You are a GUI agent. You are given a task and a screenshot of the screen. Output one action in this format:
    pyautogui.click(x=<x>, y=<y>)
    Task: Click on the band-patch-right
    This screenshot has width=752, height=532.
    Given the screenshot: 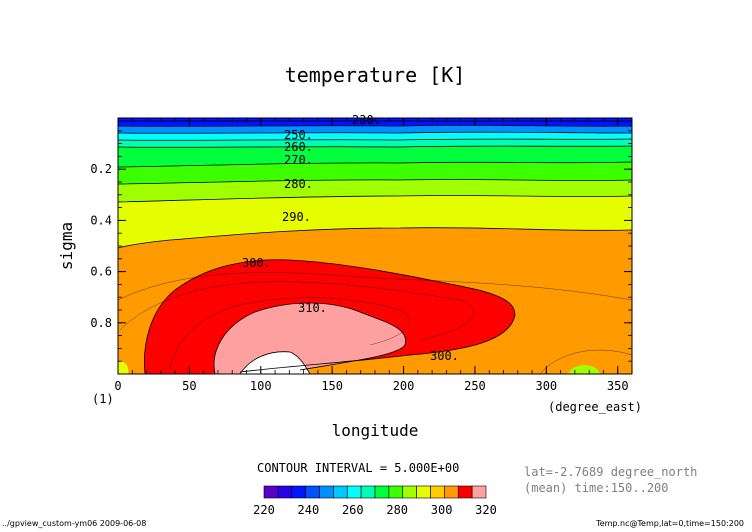 What is the action you would take?
    pyautogui.click(x=584, y=369)
    